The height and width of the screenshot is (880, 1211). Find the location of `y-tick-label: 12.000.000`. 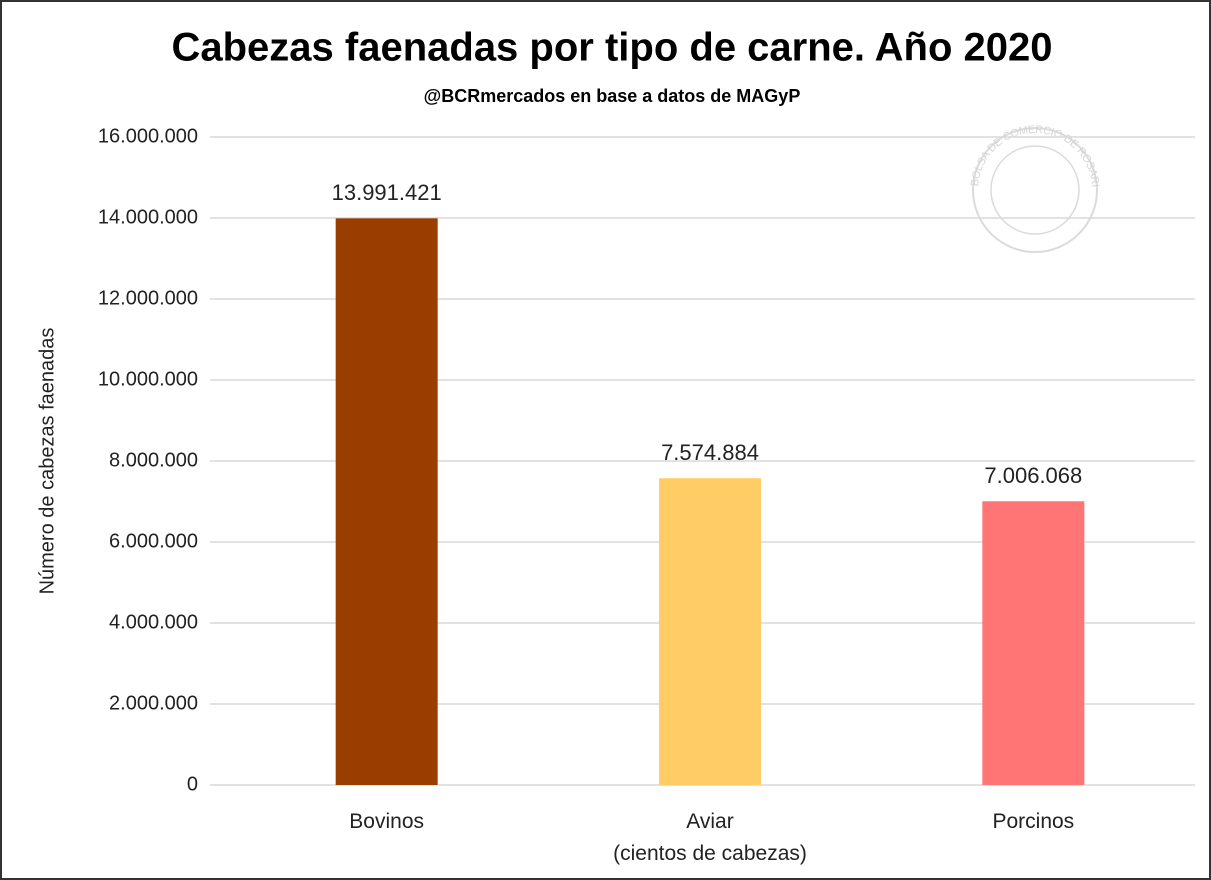

y-tick-label: 12.000.000 is located at coordinates (148, 298).